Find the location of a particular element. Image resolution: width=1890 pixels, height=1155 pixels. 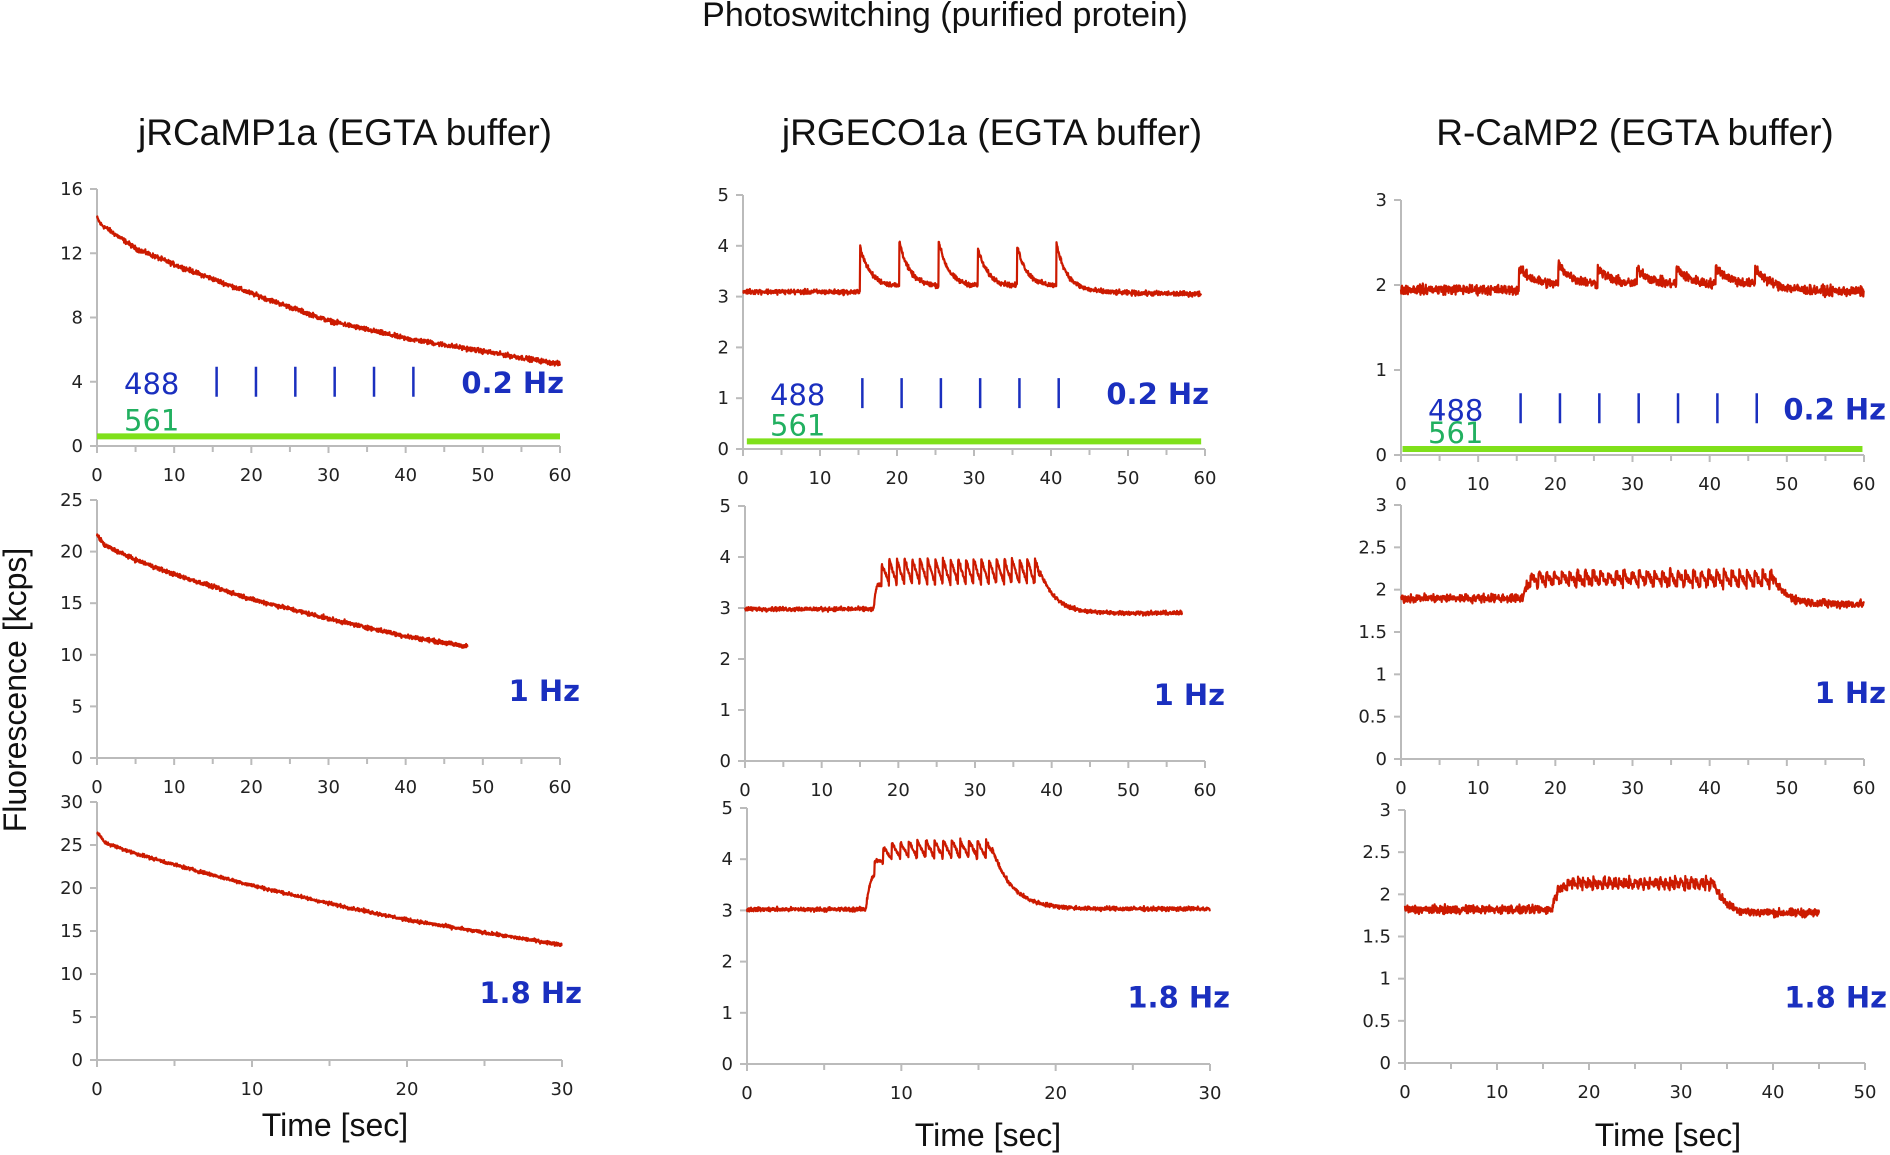

y-tick-label: 25 is located at coordinates (71, 500).